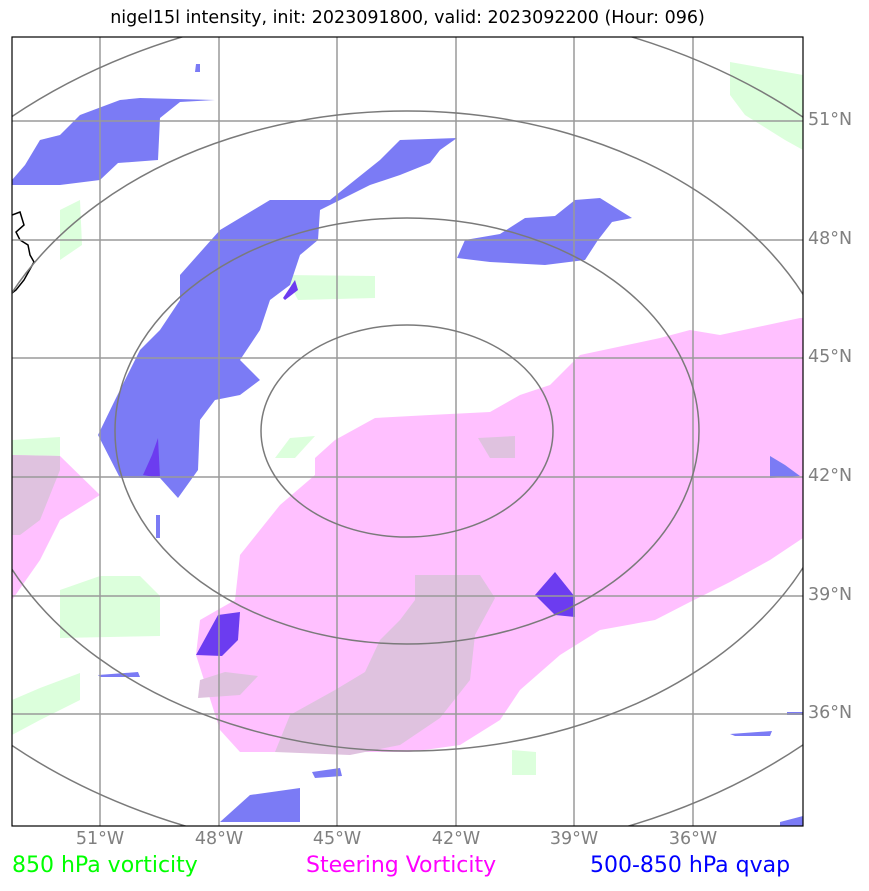 The width and height of the screenshot is (869, 891). What do you see at coordinates (830, 476) in the screenshot?
I see `lat-label: 42°N` at bounding box center [830, 476].